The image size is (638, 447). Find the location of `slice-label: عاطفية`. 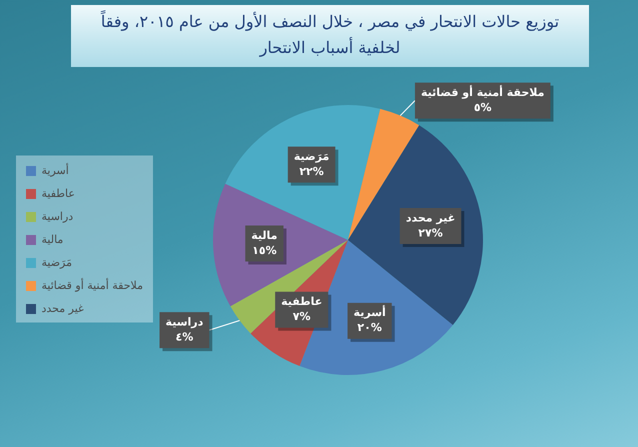

slice-label: عاطفية is located at coordinates (301, 301).